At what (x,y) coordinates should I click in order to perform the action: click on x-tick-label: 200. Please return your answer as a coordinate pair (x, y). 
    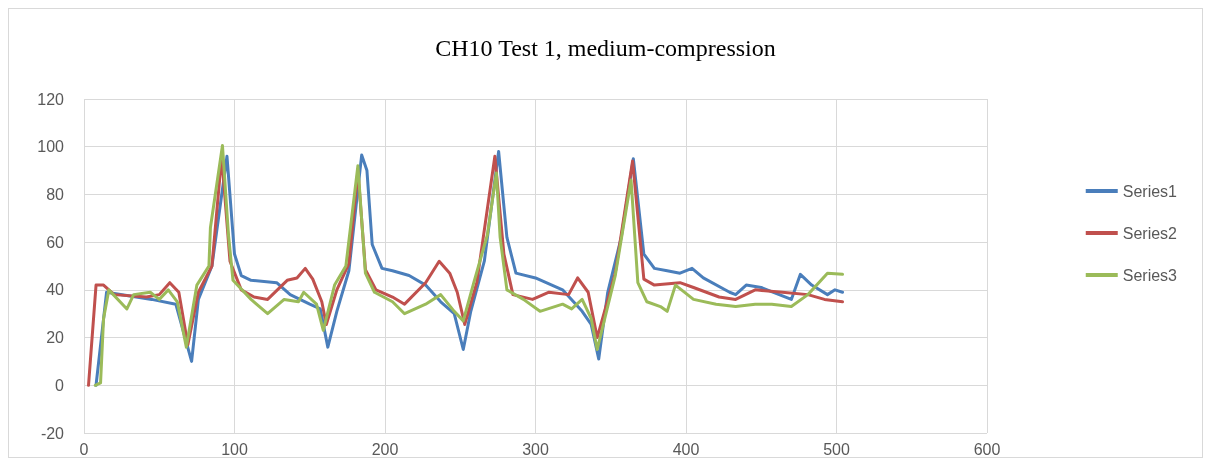
    Looking at the image, I should click on (385, 449).